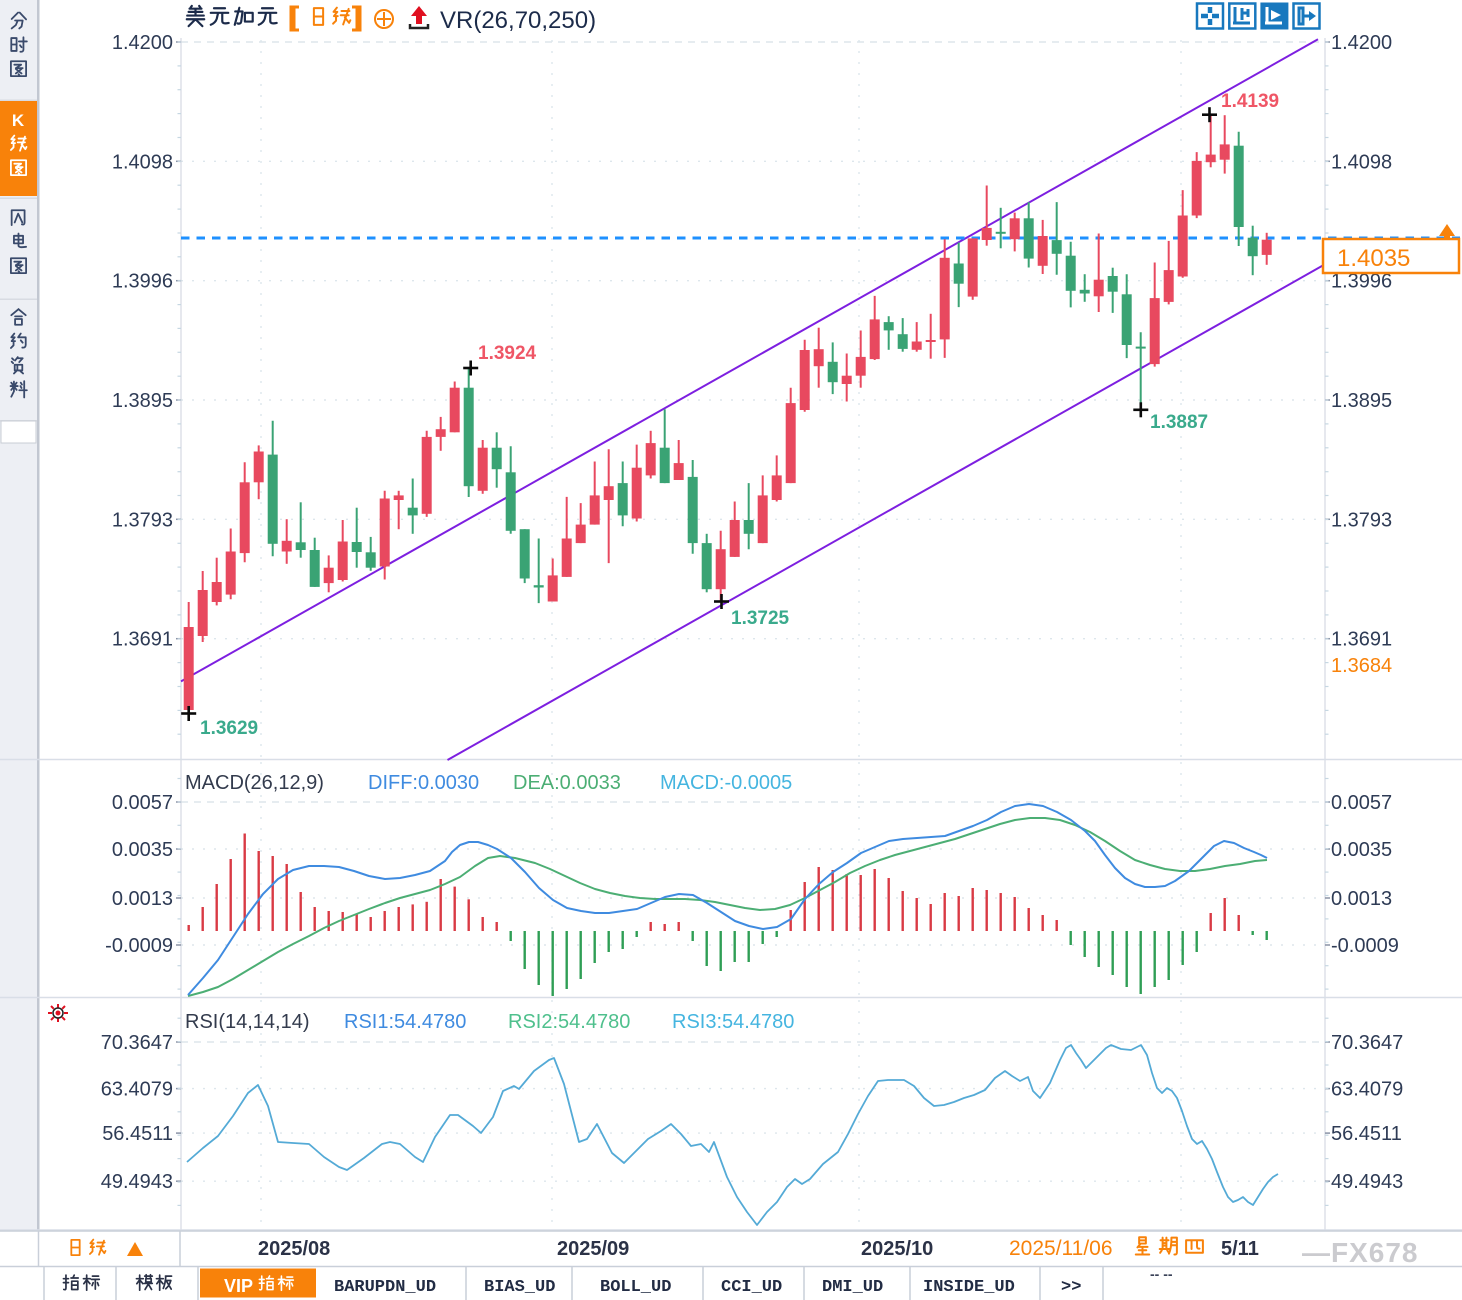 This screenshot has height=1300, width=1462. What do you see at coordinates (897, 1249) in the screenshot?
I see `svg-text: 2025/10` at bounding box center [897, 1249].